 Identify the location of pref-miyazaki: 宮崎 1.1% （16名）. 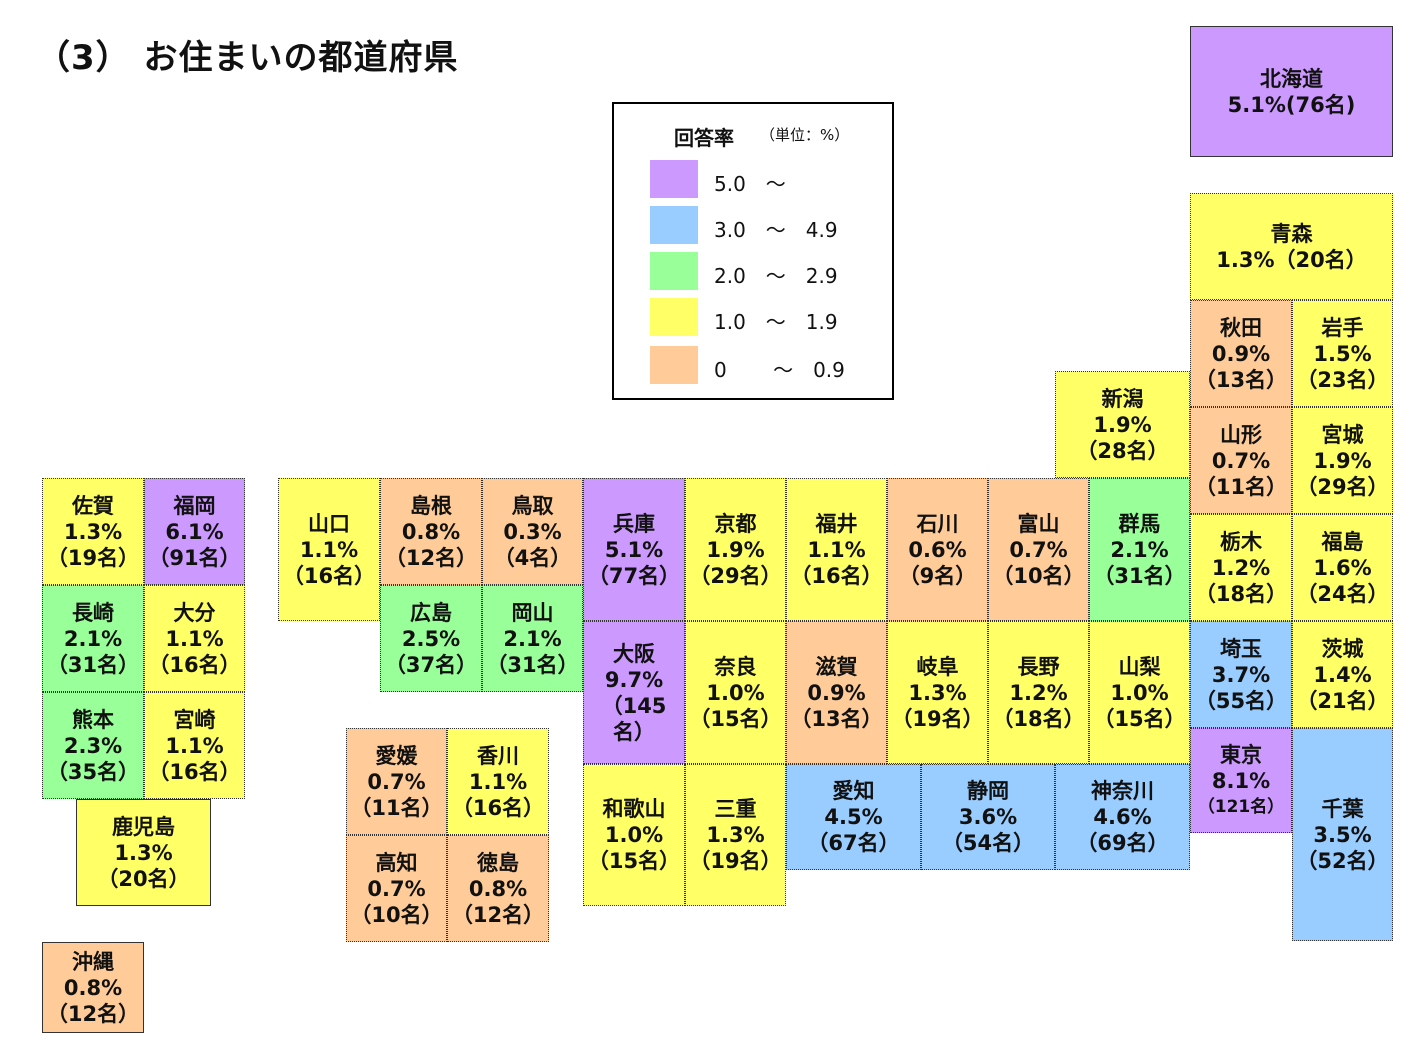
(194, 745).